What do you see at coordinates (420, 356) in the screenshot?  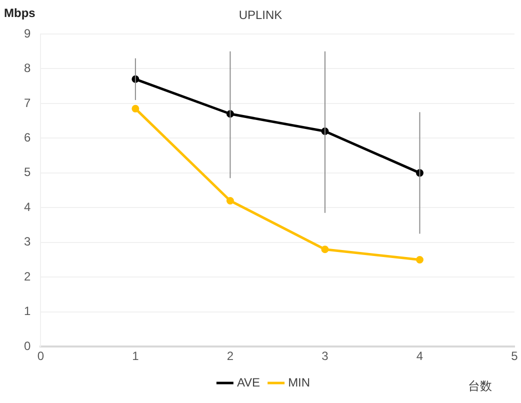 I see `x-tick-label: 4` at bounding box center [420, 356].